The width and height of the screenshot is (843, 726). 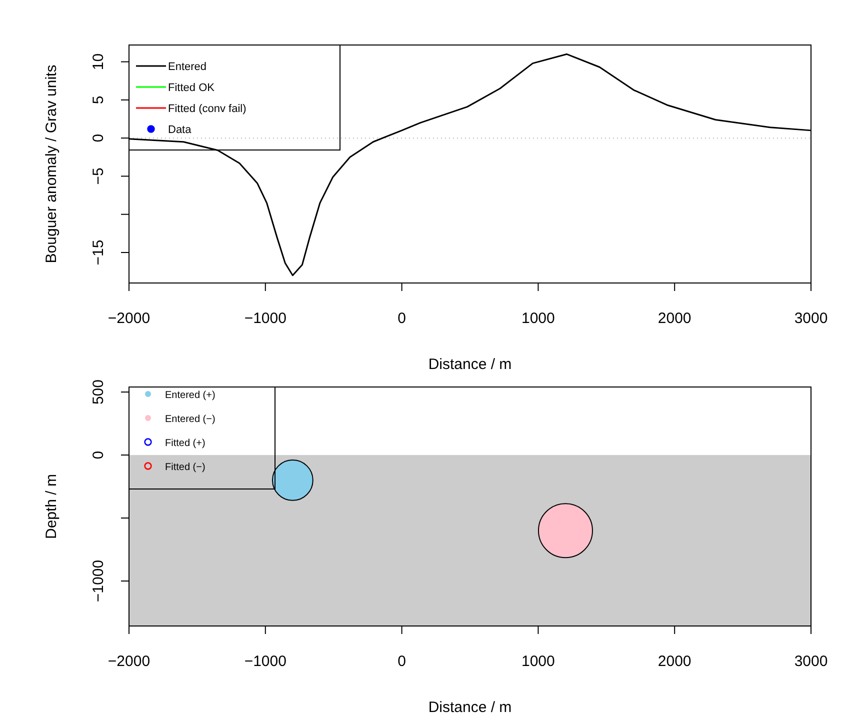 I want to click on legend-label: Fitted (+), so click(x=185, y=443).